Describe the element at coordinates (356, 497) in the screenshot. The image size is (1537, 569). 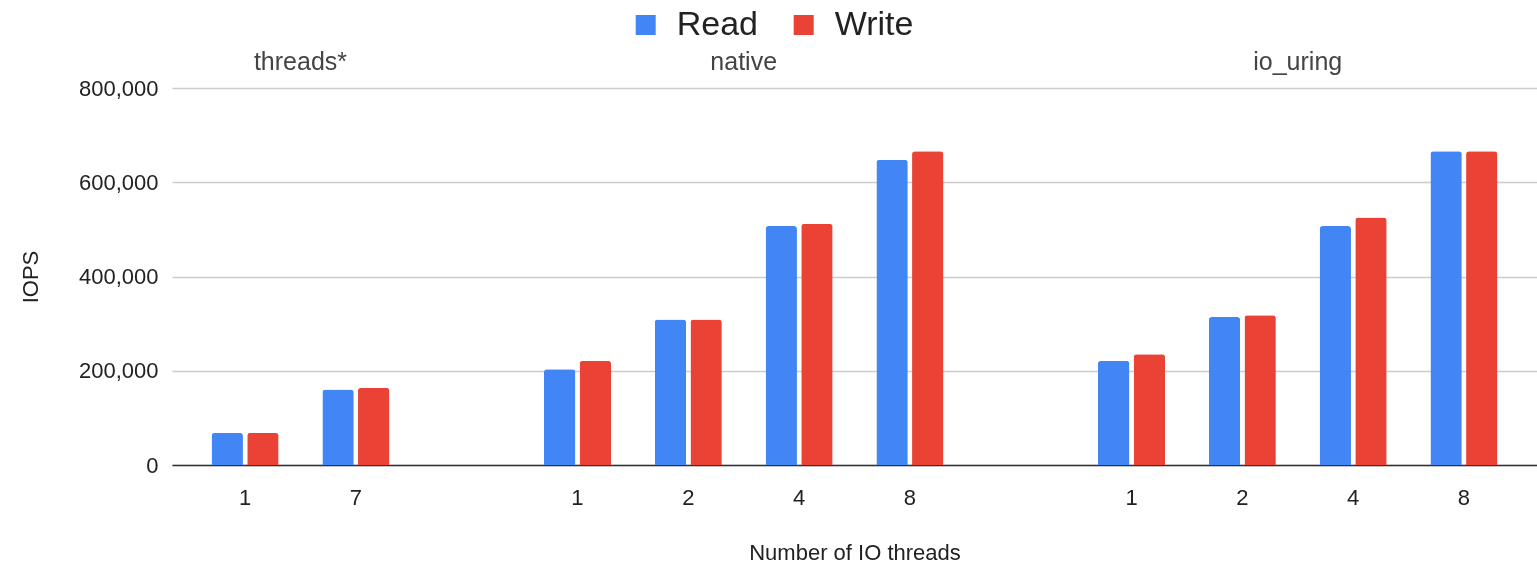
I see `x-tick-label: 7` at that location.